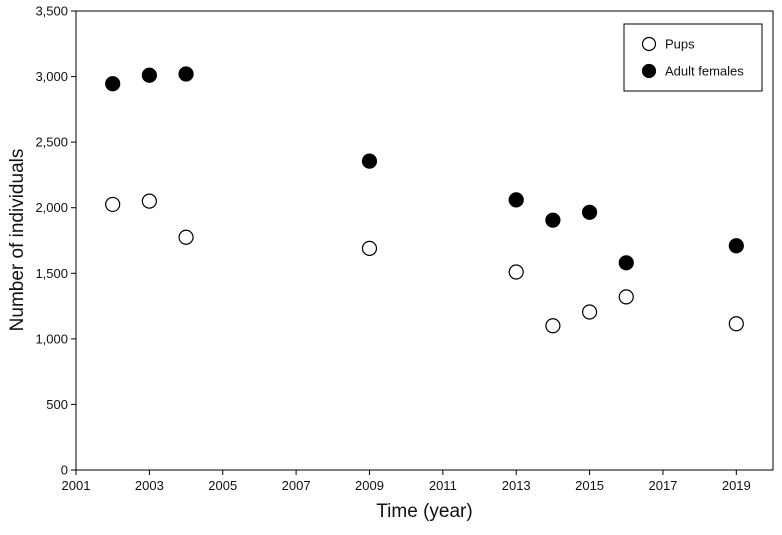 The height and width of the screenshot is (535, 782). I want to click on y-tick-label: 3,500, so click(51, 11).